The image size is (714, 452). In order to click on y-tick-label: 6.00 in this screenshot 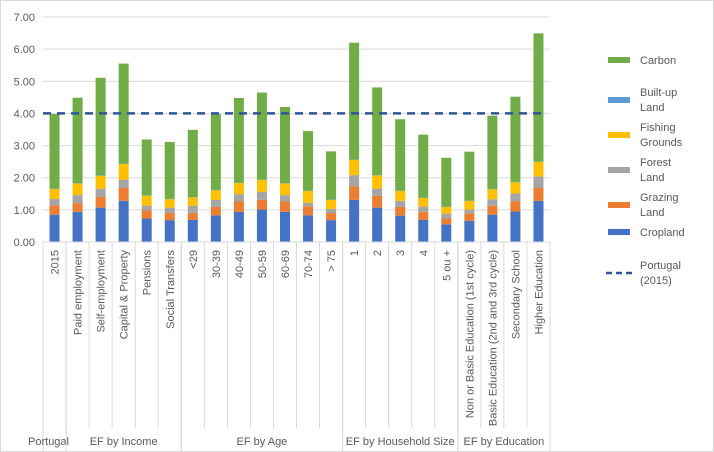, I will do `click(24, 50)`.